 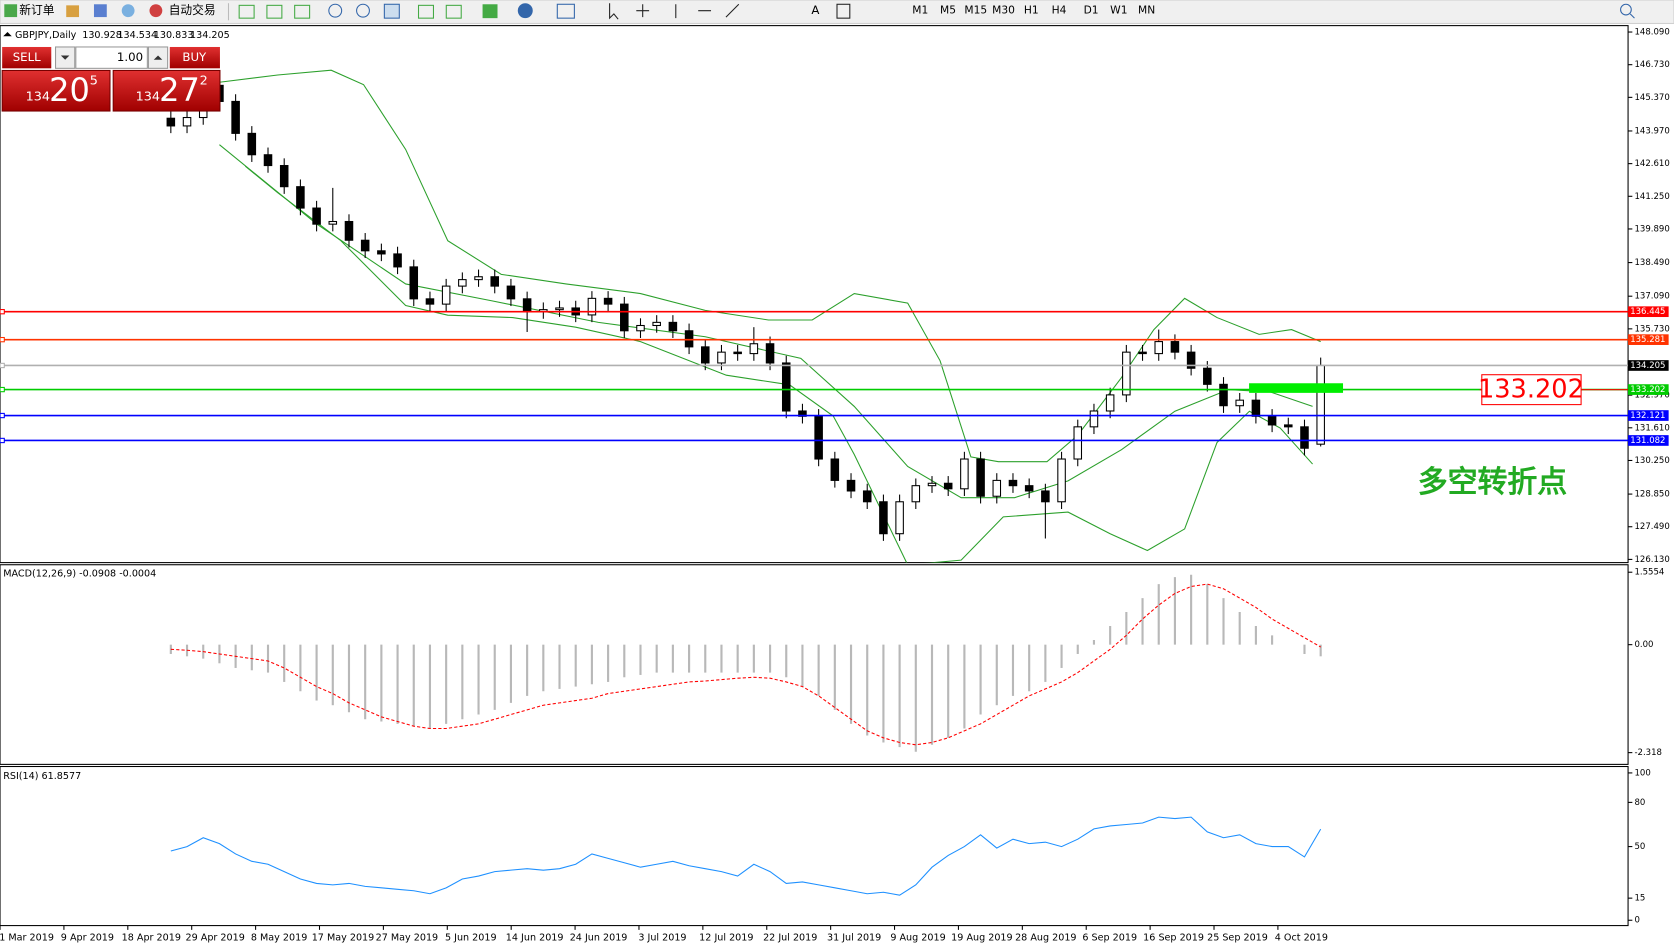 I want to click on lot-value: 1.00, so click(x=130, y=57).